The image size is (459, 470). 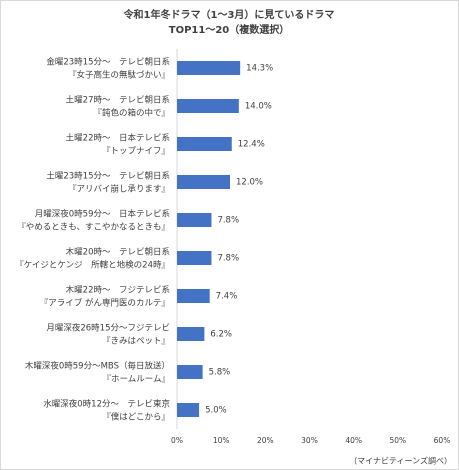 What do you see at coordinates (249, 183) in the screenshot?
I see `value-label: 12.0%` at bounding box center [249, 183].